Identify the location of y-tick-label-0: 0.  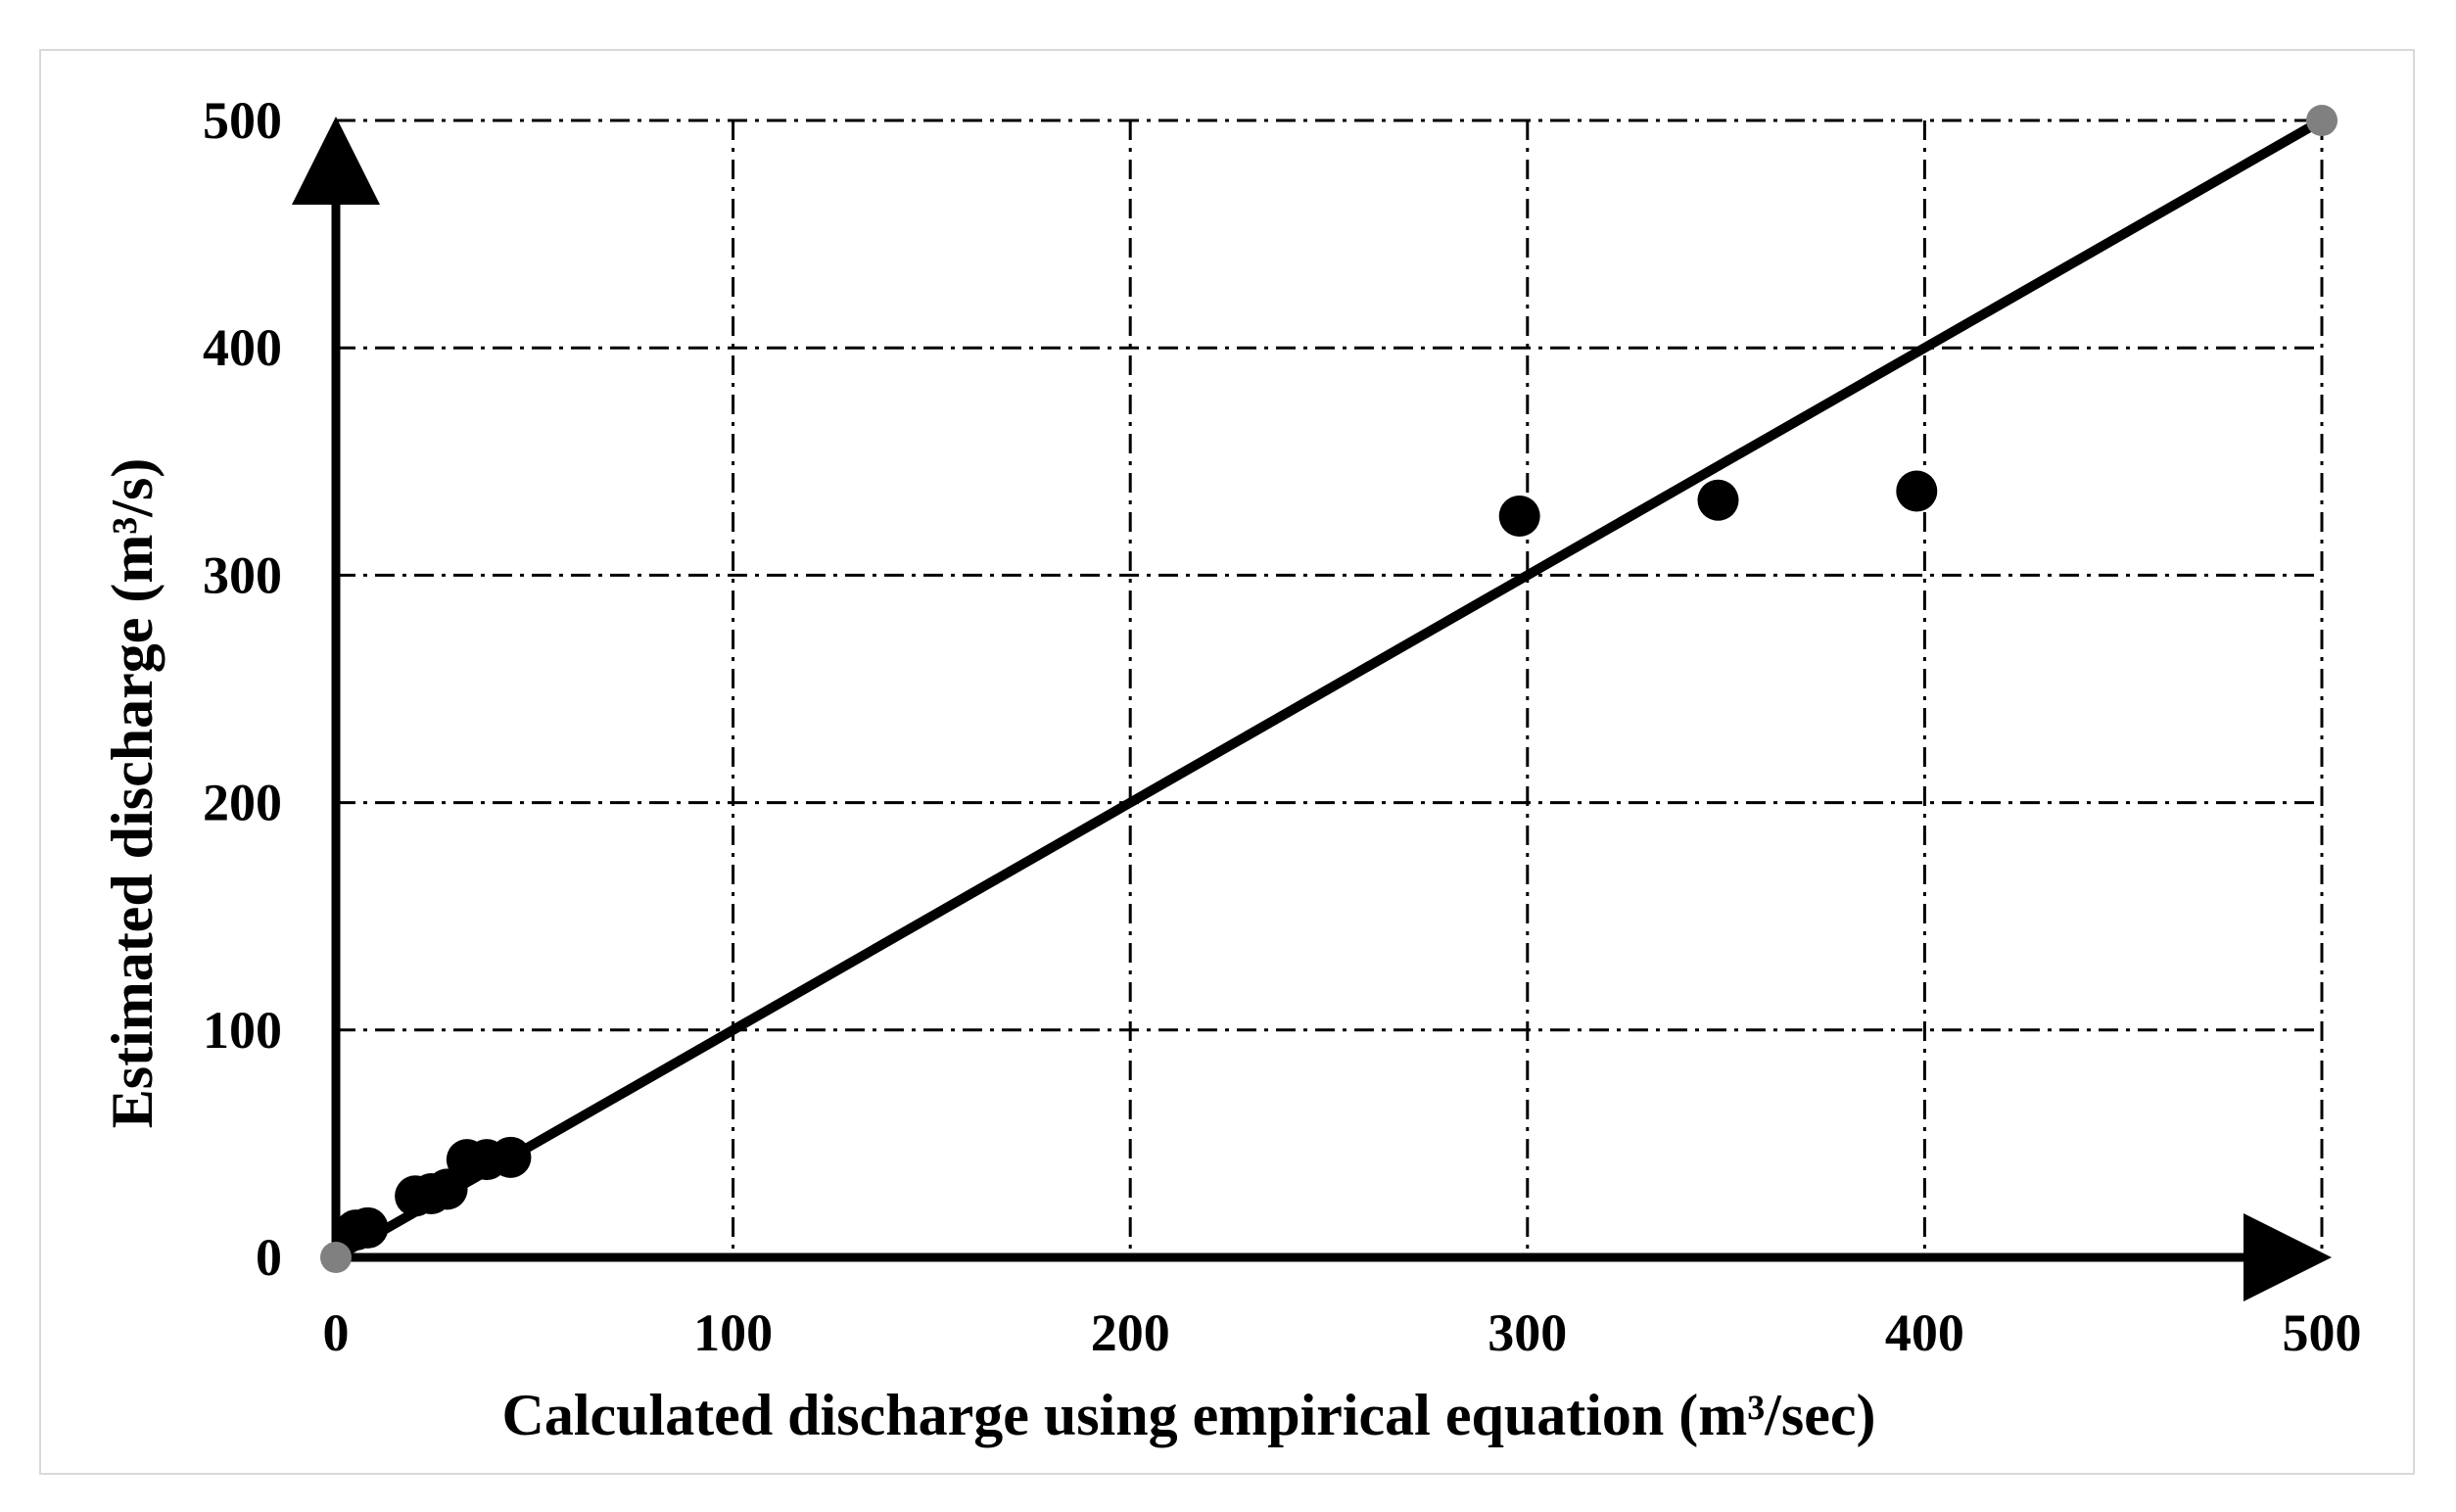
(269, 1257).